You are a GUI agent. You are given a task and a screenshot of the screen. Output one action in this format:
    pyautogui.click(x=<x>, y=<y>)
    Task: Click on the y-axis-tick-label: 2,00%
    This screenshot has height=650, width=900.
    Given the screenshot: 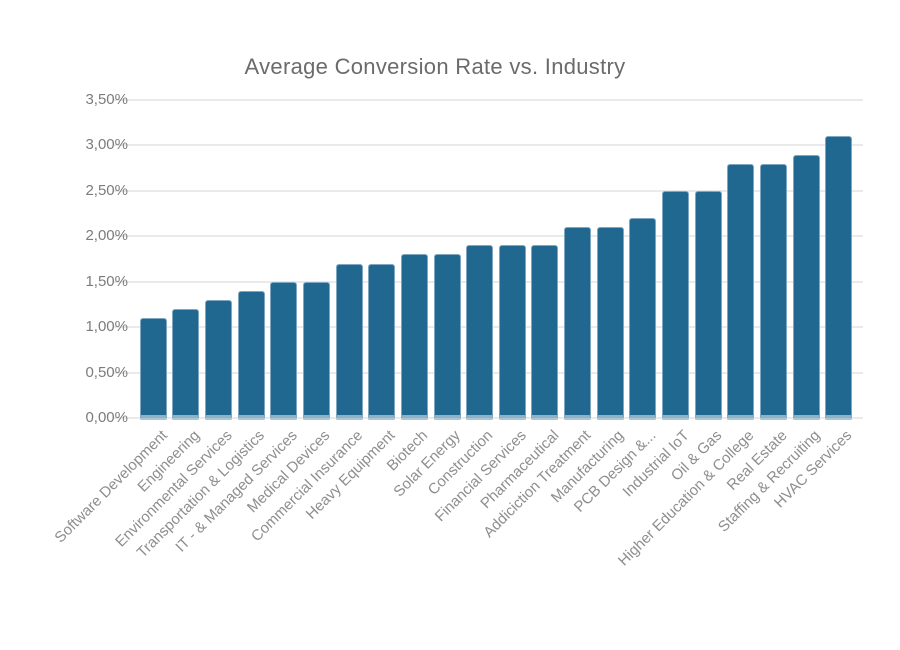 What is the action you would take?
    pyautogui.click(x=106, y=236)
    